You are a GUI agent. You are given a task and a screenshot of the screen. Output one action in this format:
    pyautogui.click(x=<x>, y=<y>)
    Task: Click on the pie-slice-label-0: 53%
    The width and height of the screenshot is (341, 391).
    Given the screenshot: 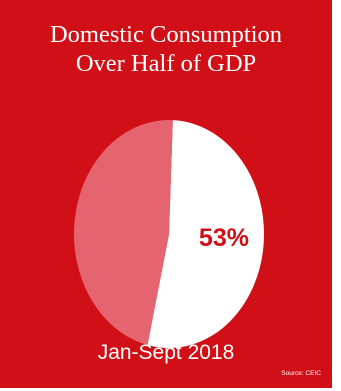 What is the action you would take?
    pyautogui.click(x=224, y=238)
    